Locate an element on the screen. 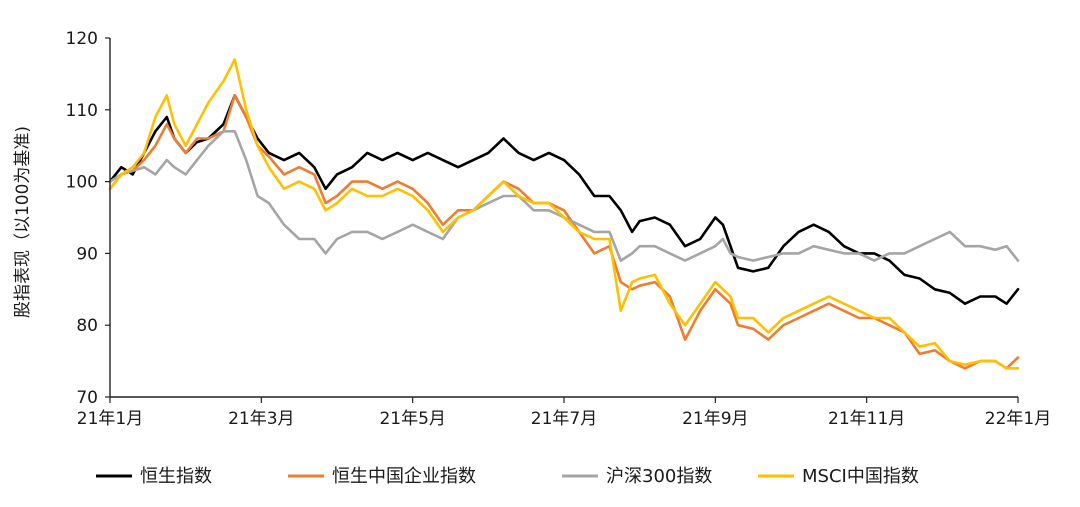 The width and height of the screenshot is (1080, 507). legend: 恒生指数 恒生中国企业指数 沪深300指数 MSCI中国指数 is located at coordinates (507, 476).